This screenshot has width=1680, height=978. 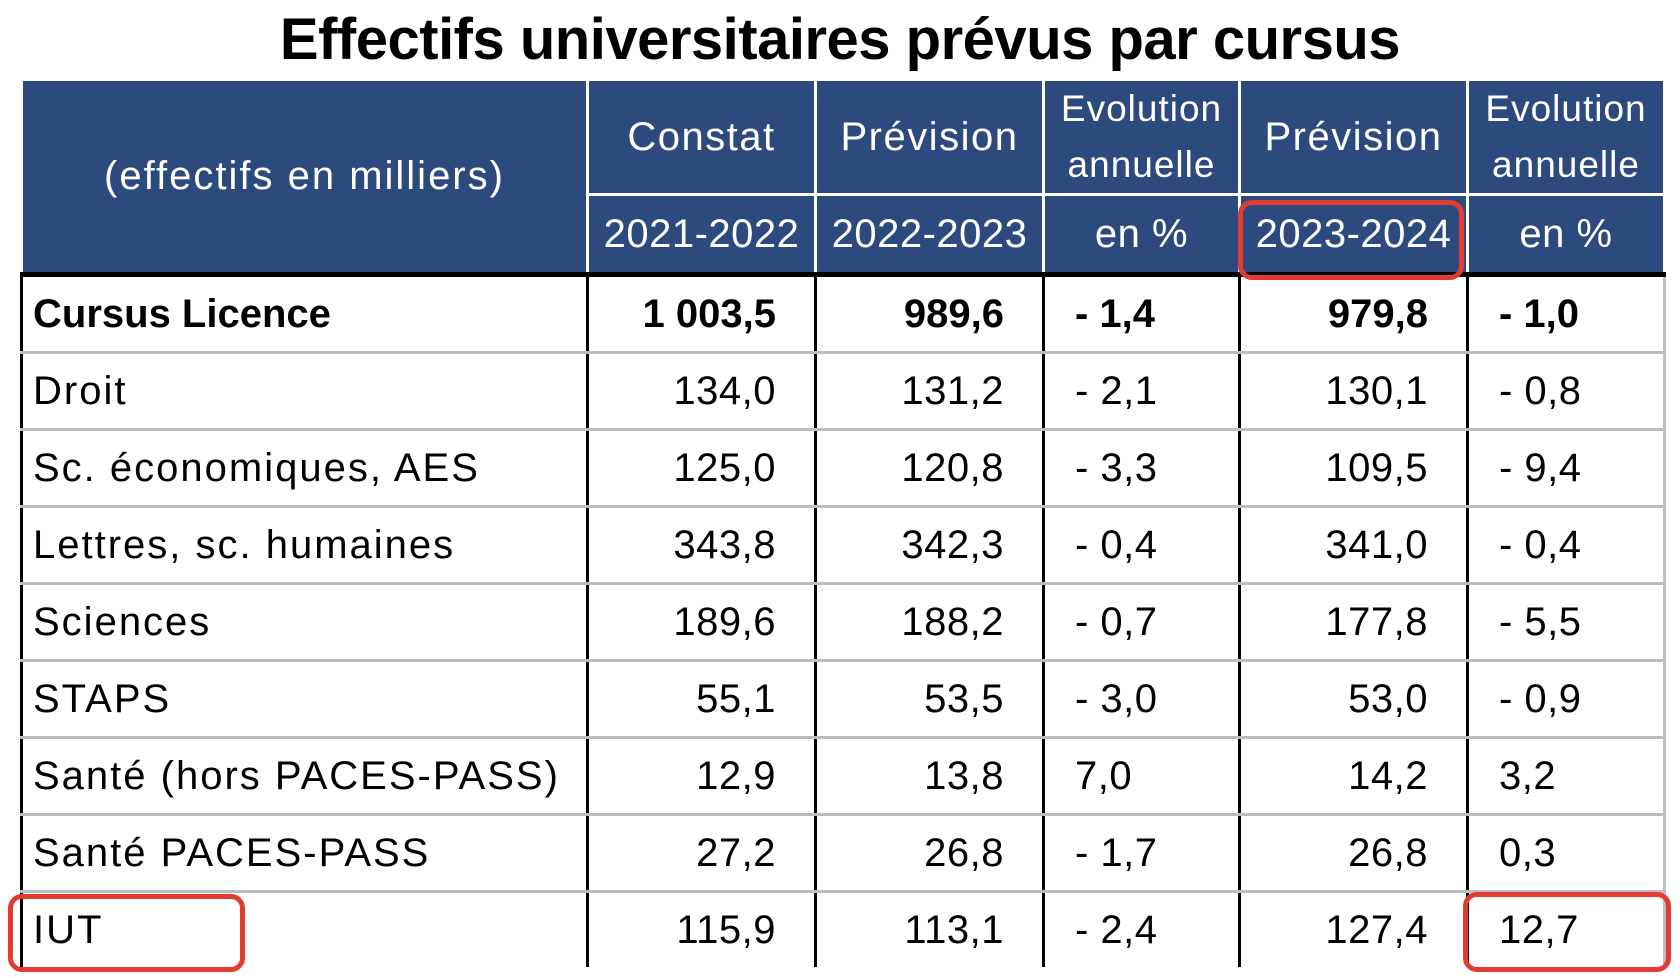 What do you see at coordinates (1141, 853) in the screenshot?
I see `evolution-1: - 1,7` at bounding box center [1141, 853].